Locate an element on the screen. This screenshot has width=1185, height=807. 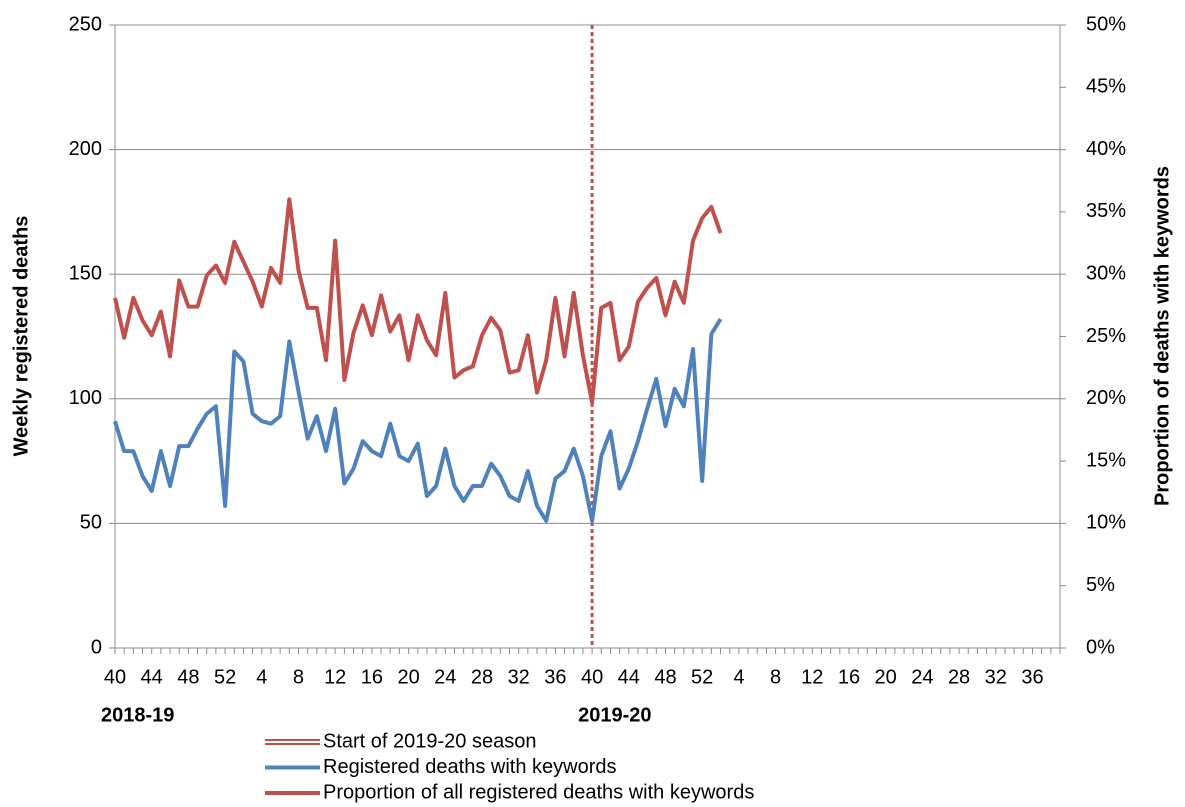
y-tick-label: 150 is located at coordinates (85, 273).